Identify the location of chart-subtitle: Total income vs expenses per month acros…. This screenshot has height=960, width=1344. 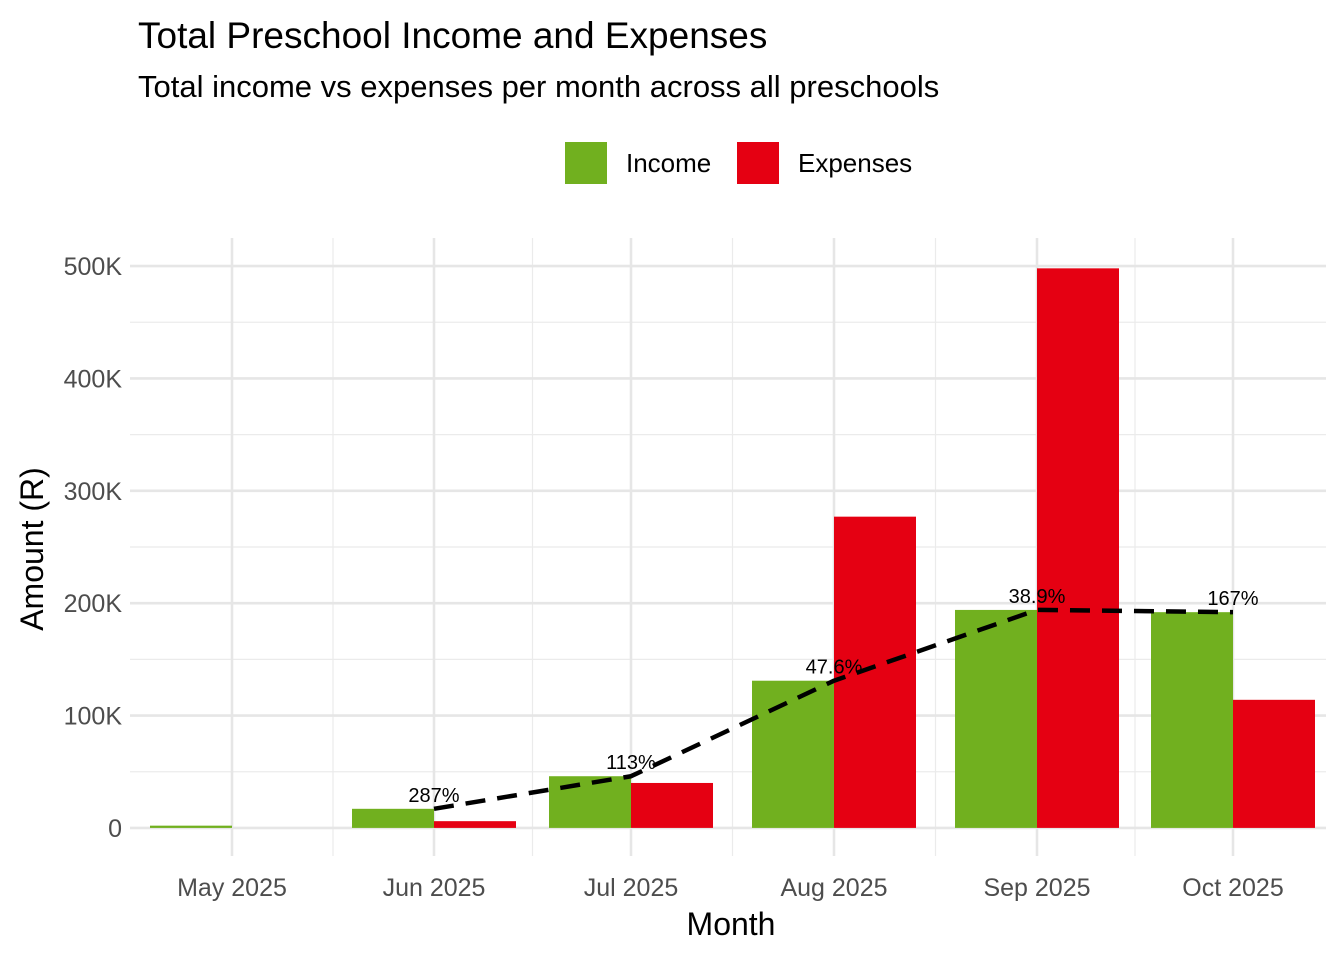
(538, 86).